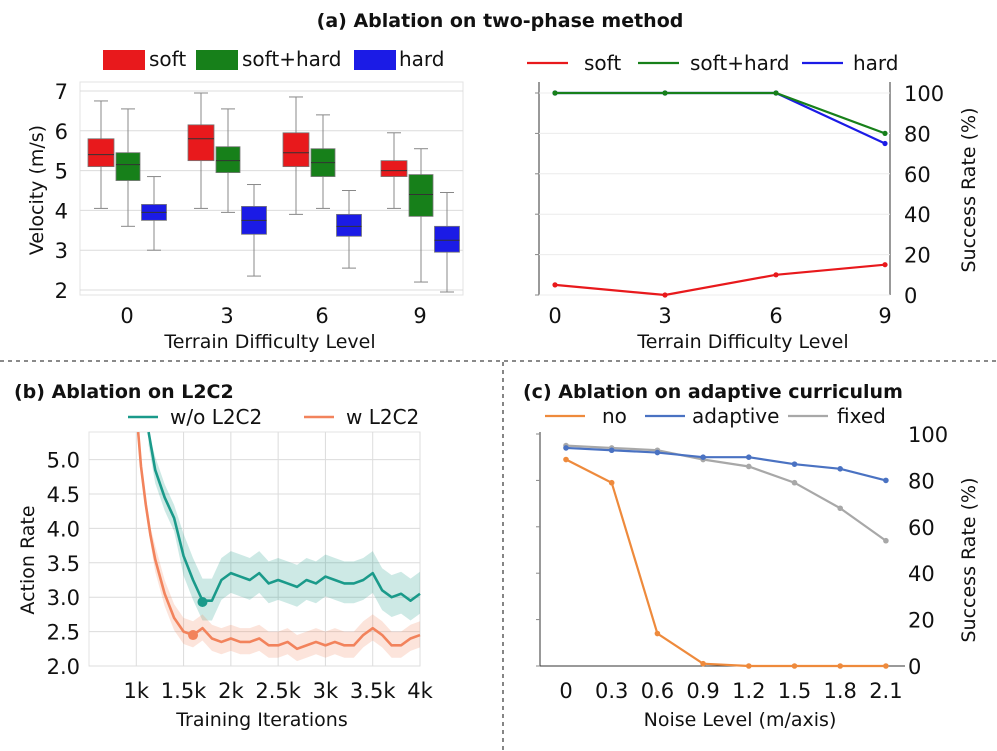  I want to click on title-c: (c) Ablation on adaptive curriculum, so click(713, 392).